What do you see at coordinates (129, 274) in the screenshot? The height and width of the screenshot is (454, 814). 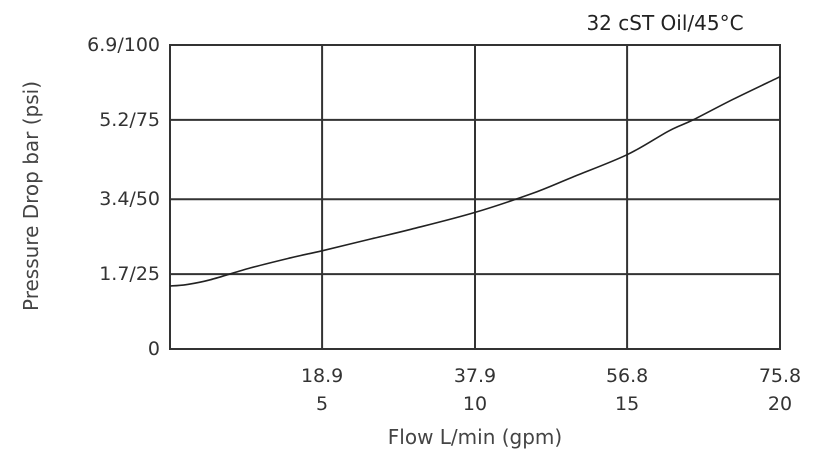 I see `y-tick-label: 1.7/25` at bounding box center [129, 274].